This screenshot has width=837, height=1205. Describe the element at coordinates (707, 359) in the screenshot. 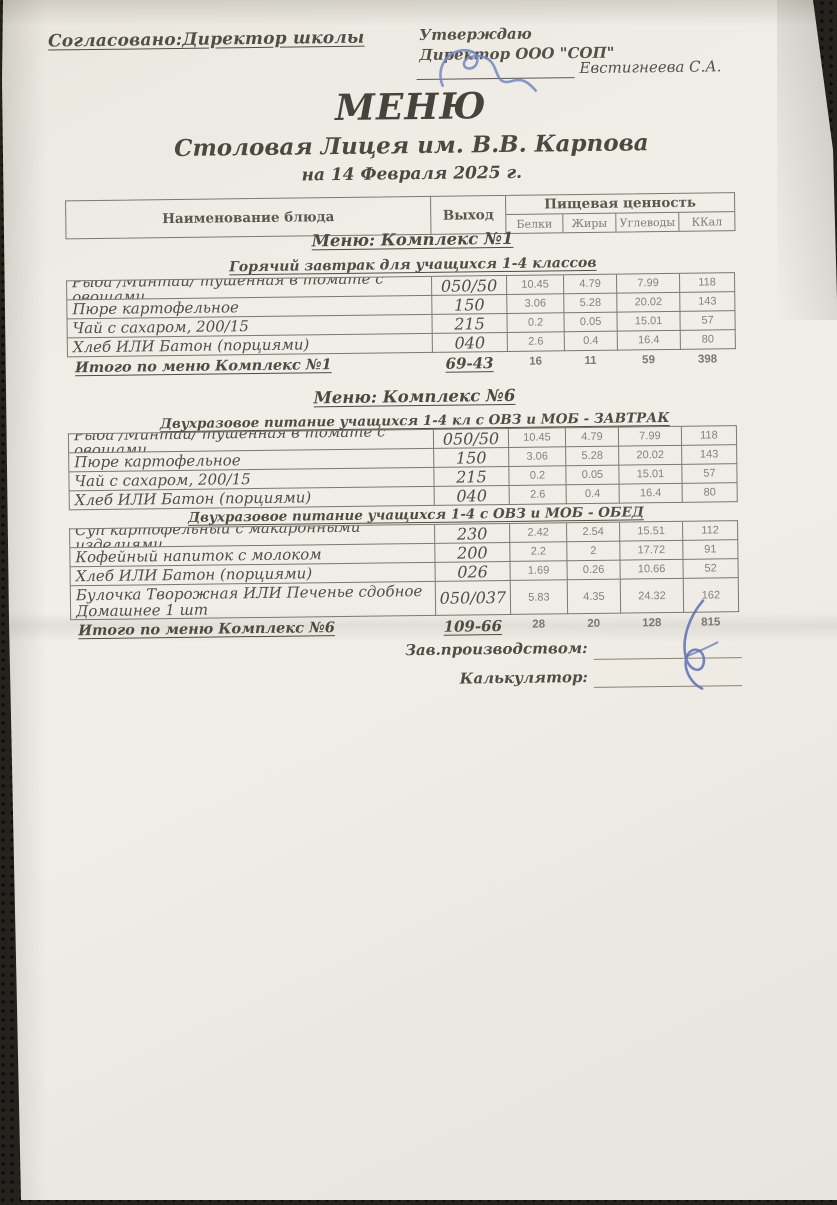

I see `menu1-total-kcal: 398` at that location.